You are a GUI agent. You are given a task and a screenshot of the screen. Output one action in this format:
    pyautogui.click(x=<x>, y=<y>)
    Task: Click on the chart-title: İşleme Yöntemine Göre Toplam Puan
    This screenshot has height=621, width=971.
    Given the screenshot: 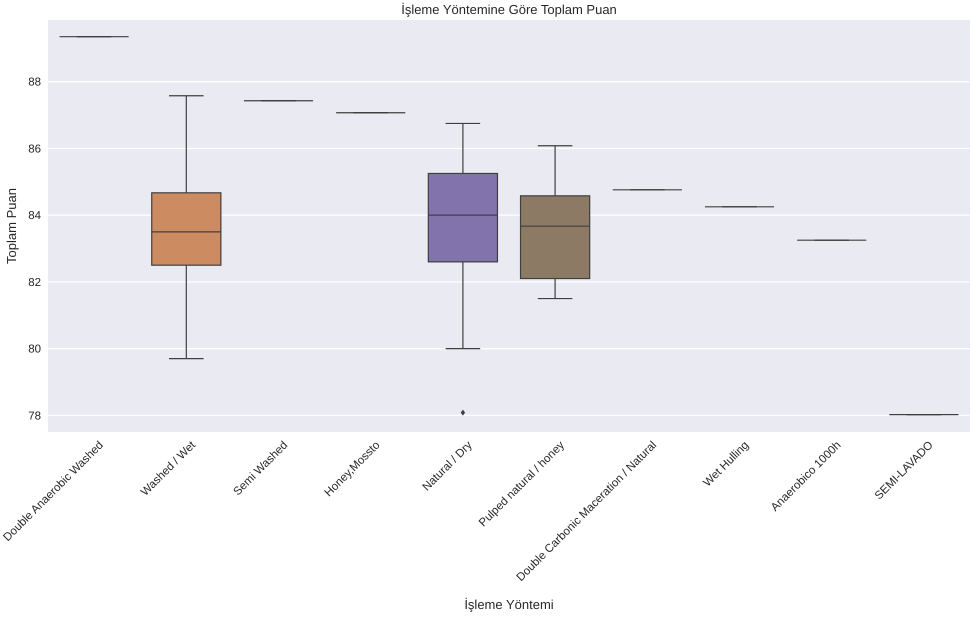 What is the action you would take?
    pyautogui.click(x=509, y=9)
    